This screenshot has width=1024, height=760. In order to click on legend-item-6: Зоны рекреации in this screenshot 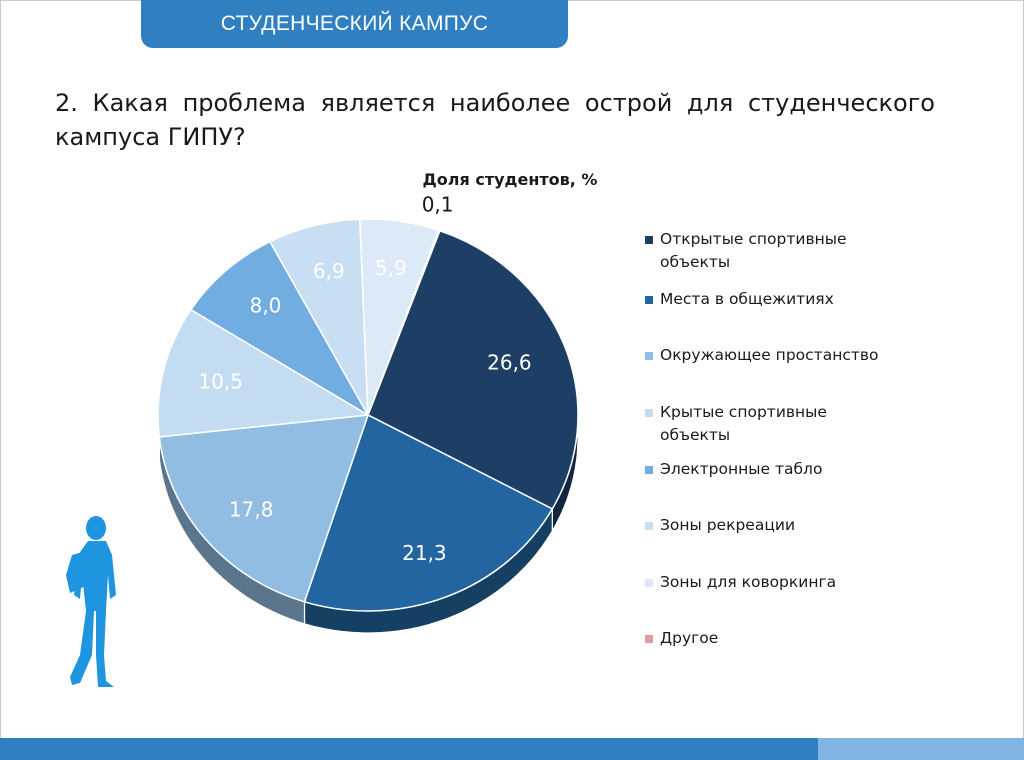, I will do `click(767, 525)`.